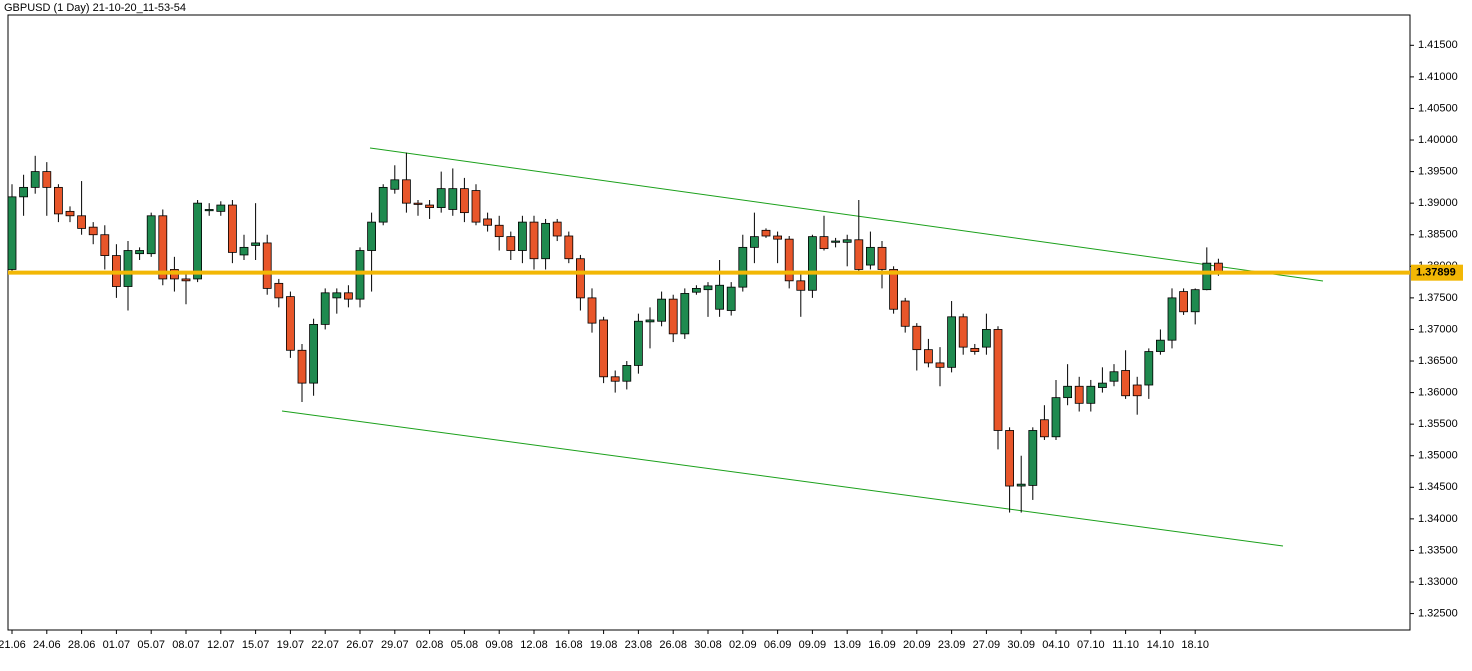 The height and width of the screenshot is (671, 1472). What do you see at coordinates (1438, 77) in the screenshot?
I see `y-tick-label: 1.41000` at bounding box center [1438, 77].